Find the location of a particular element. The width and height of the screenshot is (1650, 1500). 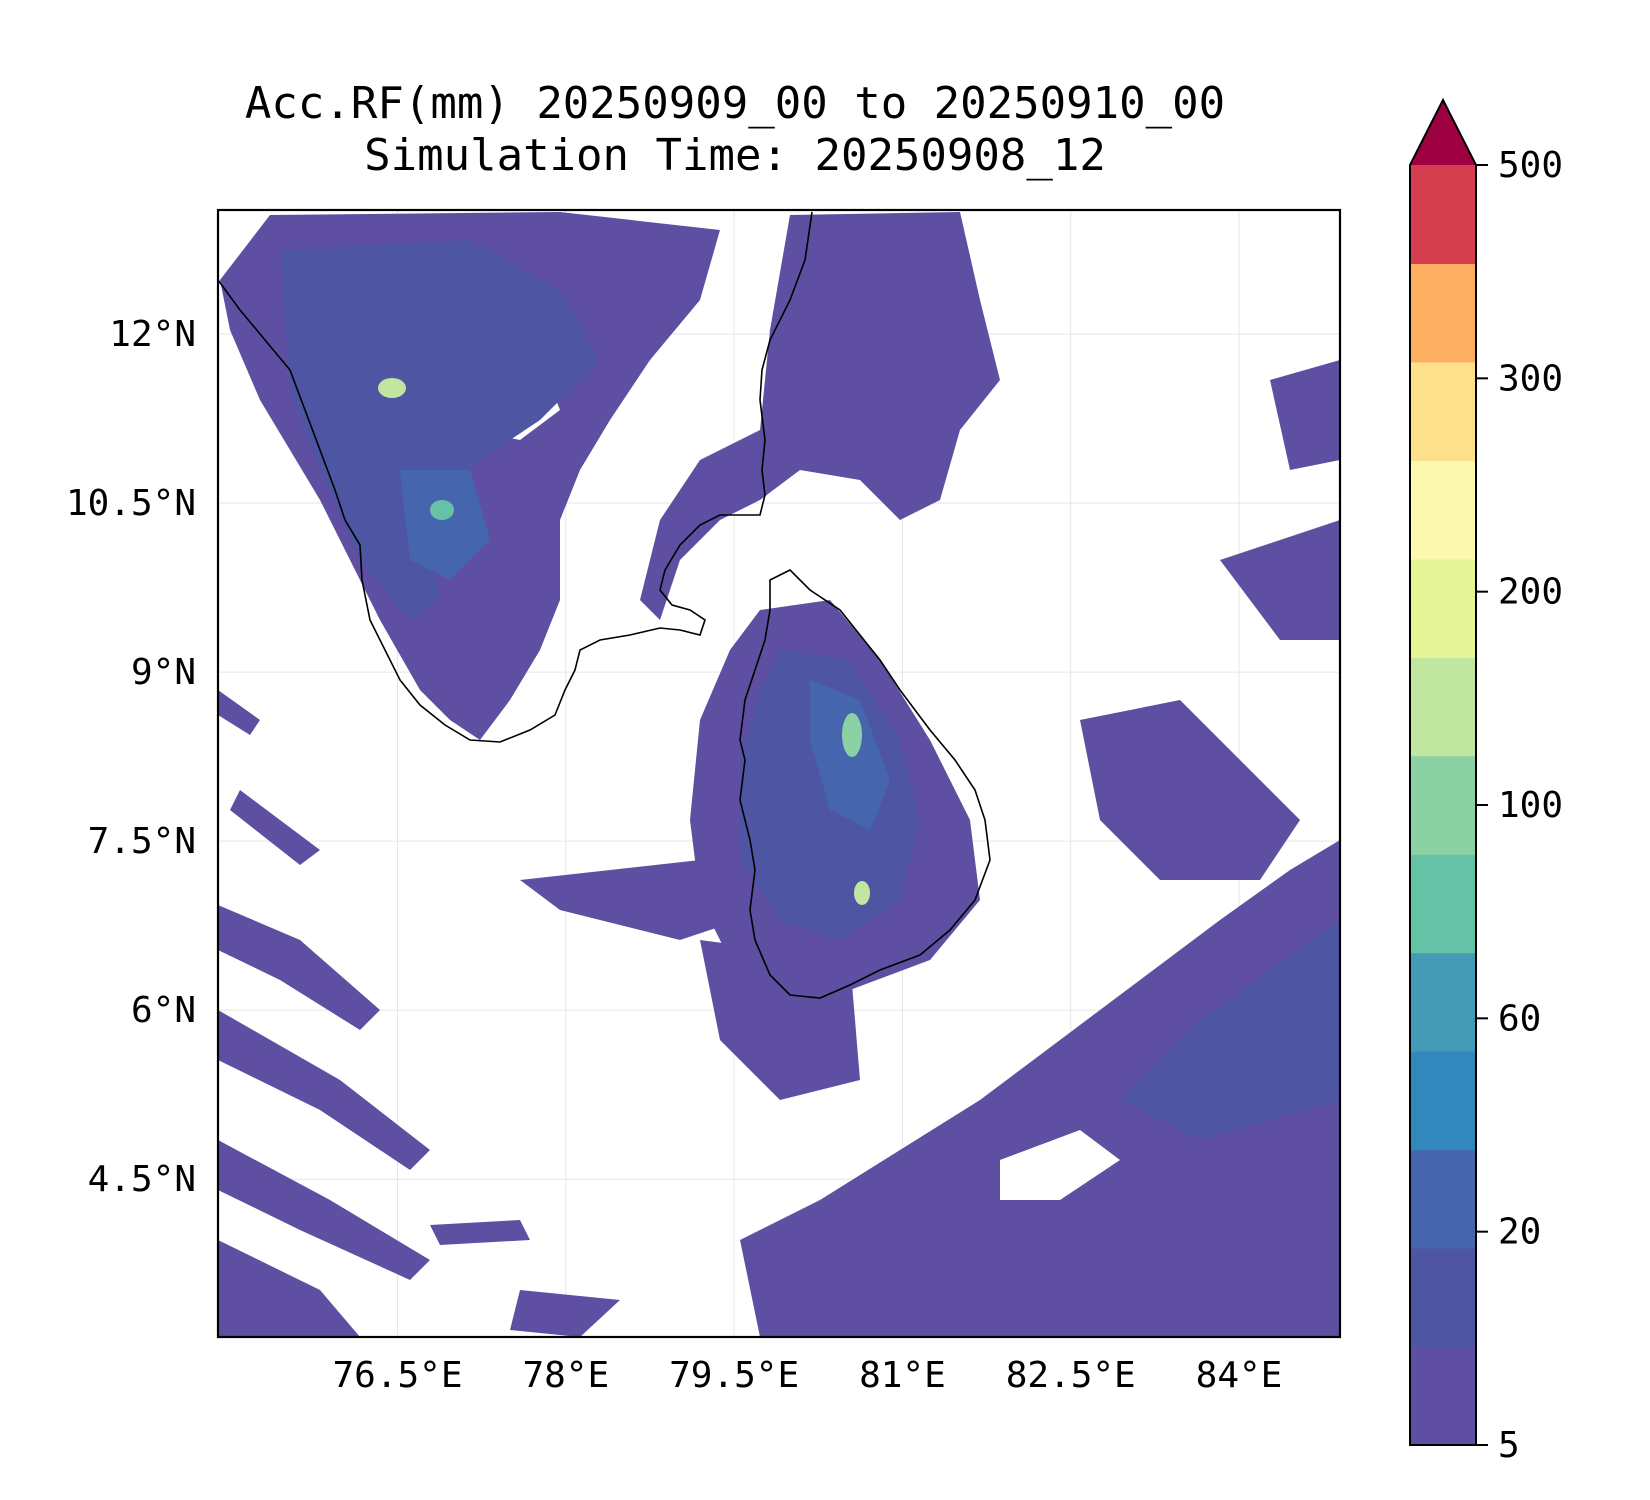

india-coastline is located at coordinates (515, 477).